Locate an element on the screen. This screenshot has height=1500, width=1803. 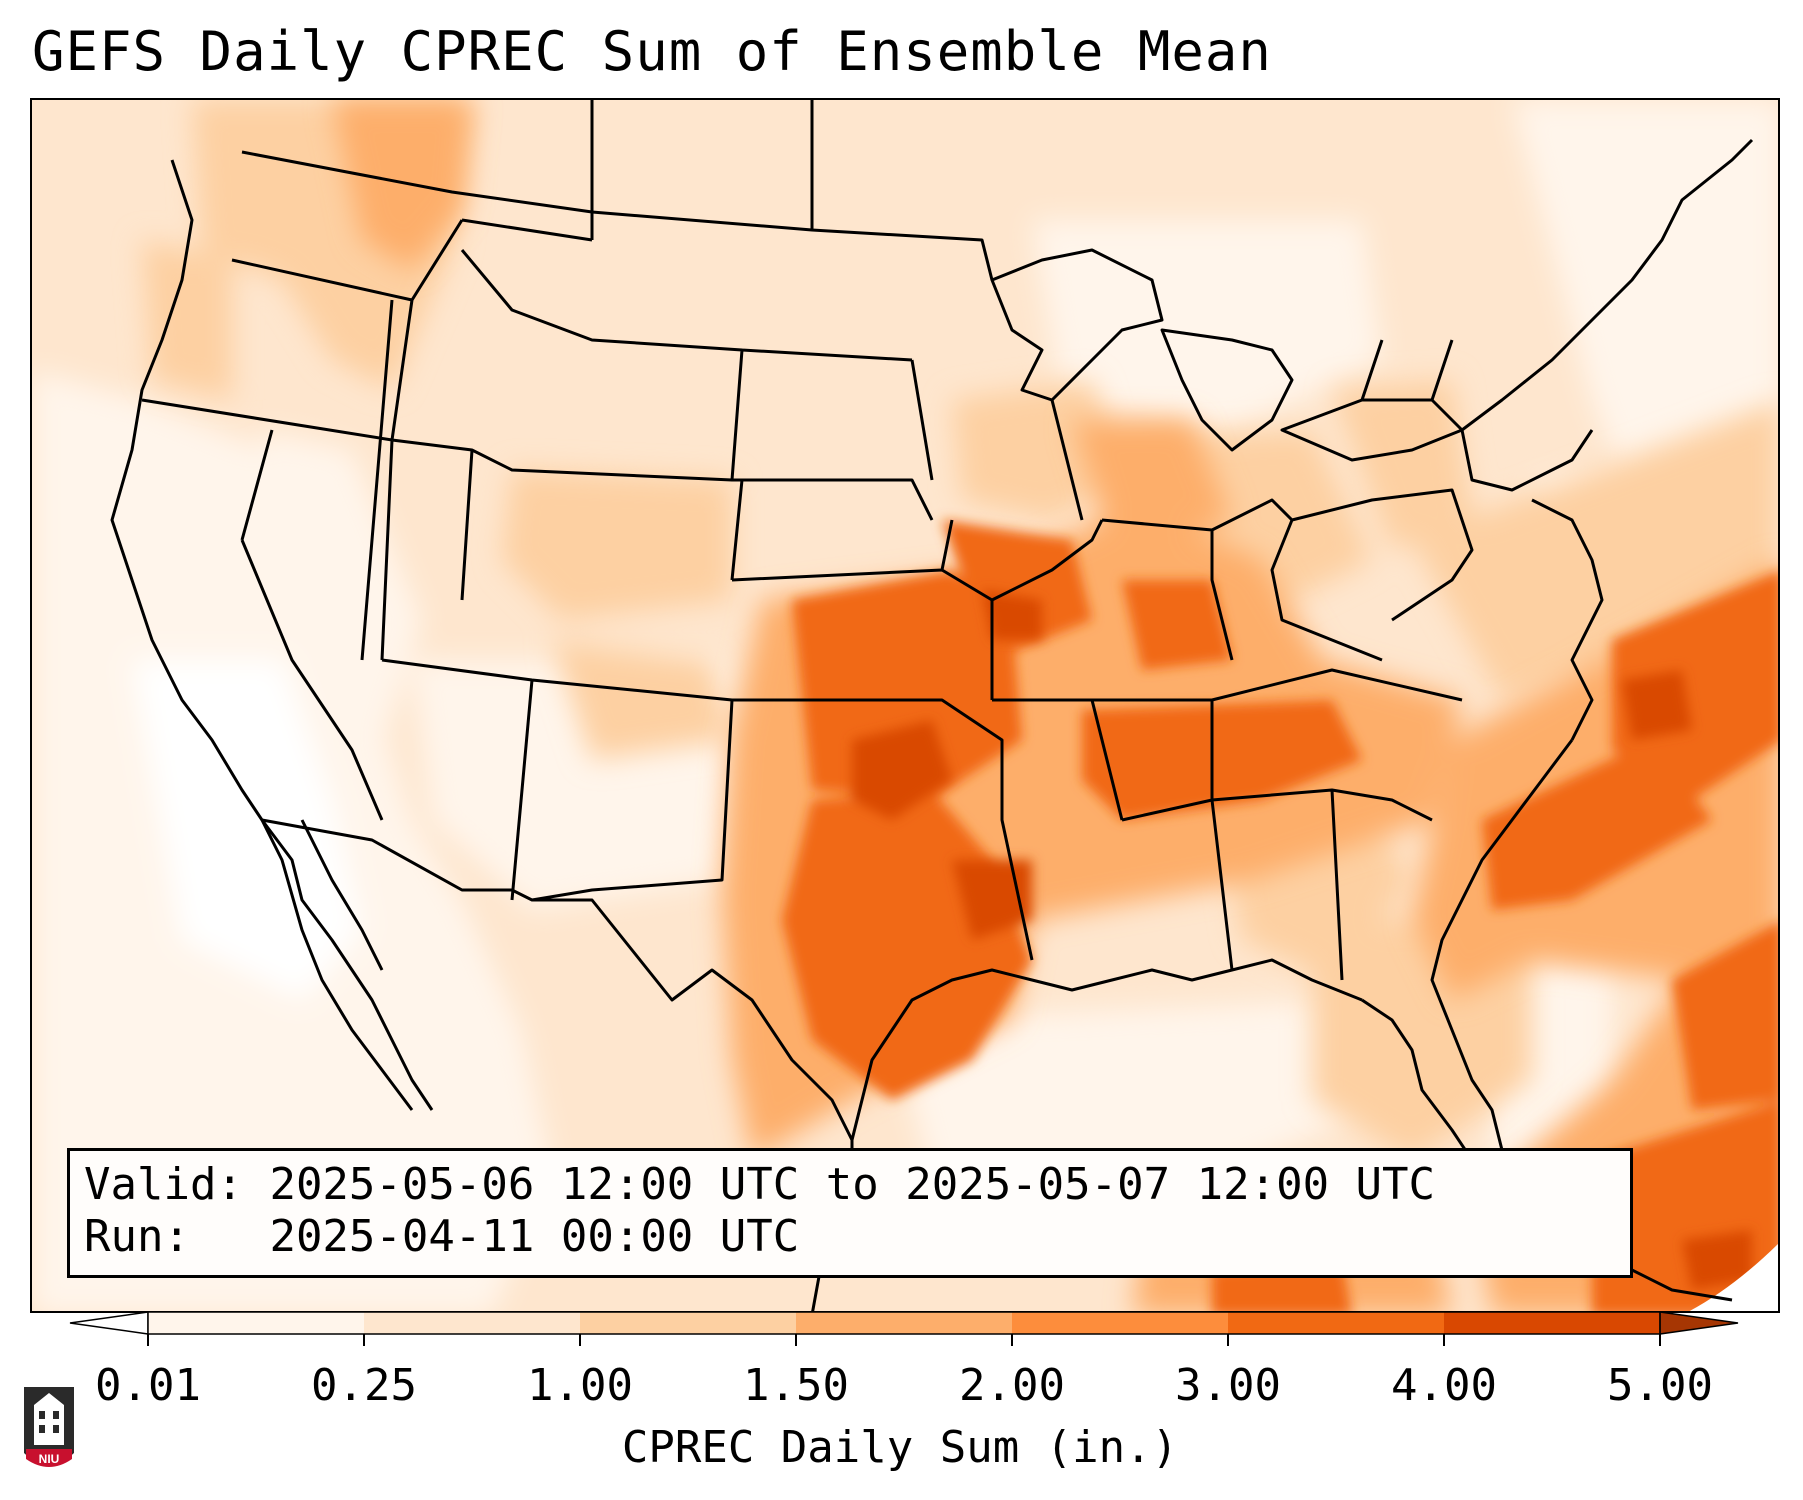
northeast-coastline is located at coordinates (1607, 439).